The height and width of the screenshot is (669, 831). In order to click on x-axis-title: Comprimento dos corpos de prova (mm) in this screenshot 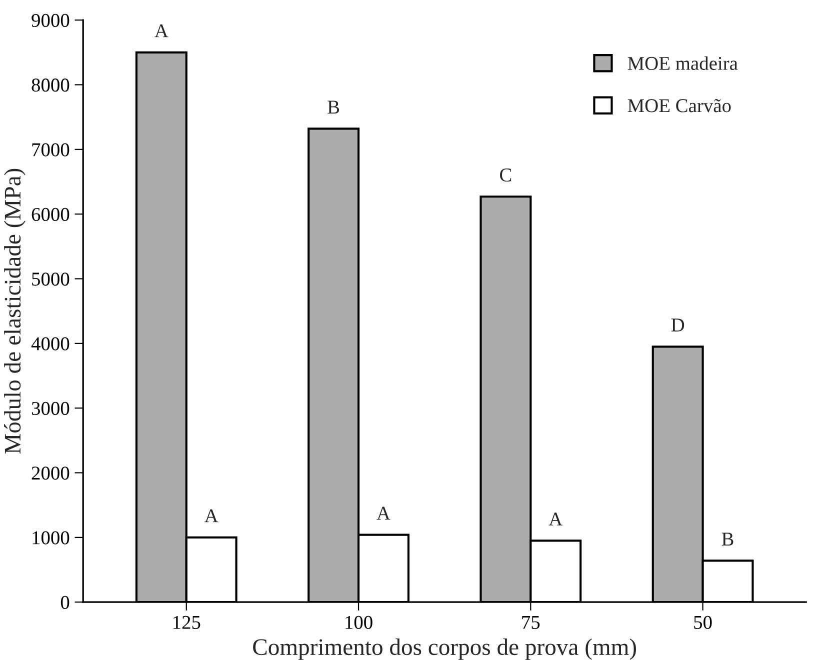, I will do `click(444, 649)`.